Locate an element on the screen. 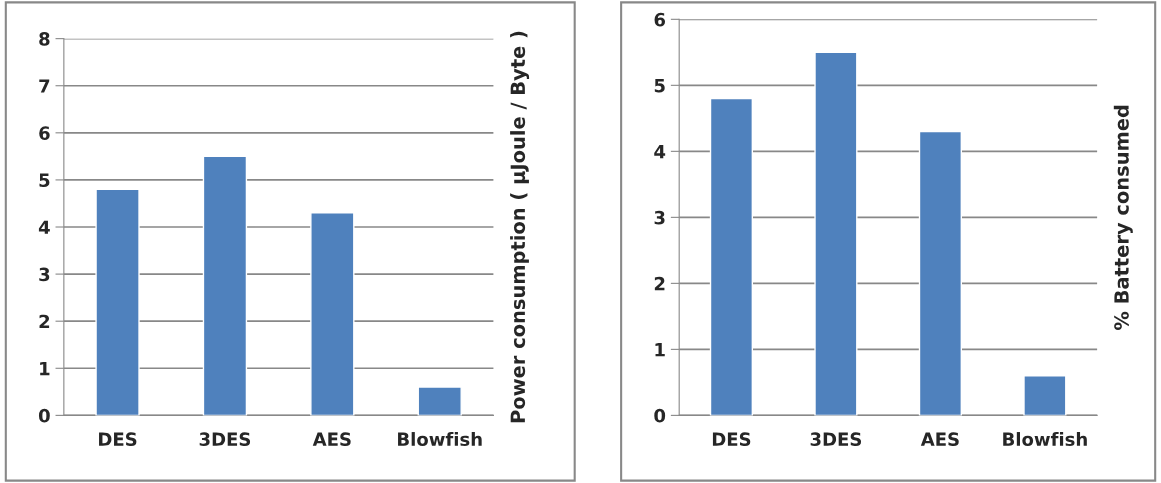  y-axis-title: % Battery consumed is located at coordinates (1123, 217).